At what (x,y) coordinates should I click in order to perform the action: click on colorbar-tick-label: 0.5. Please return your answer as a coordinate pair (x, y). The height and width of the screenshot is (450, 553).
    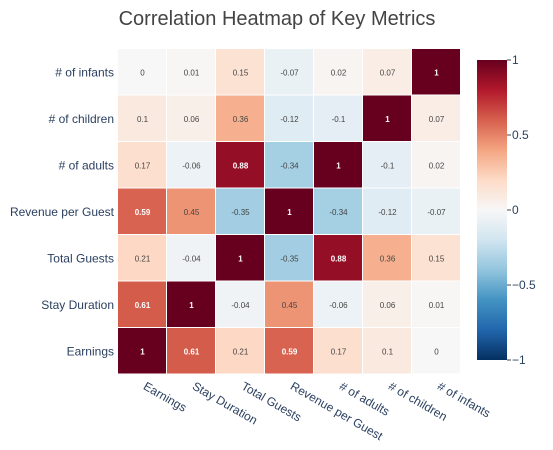
    Looking at the image, I should click on (520, 135).